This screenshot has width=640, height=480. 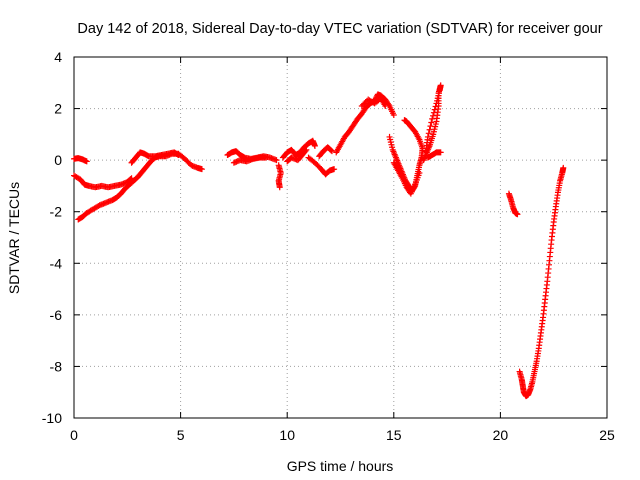 What do you see at coordinates (394, 435) in the screenshot?
I see `x-tick-label: 15` at bounding box center [394, 435].